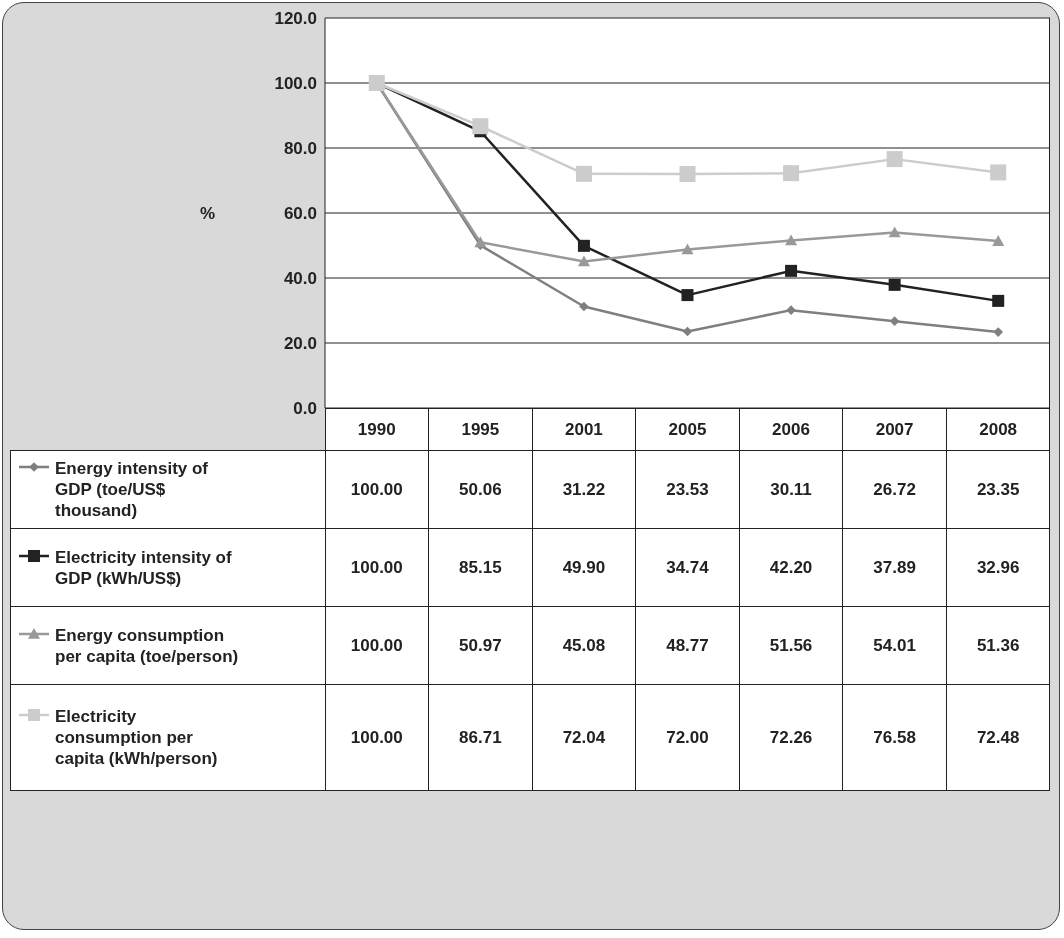 This screenshot has width=1064, height=938. What do you see at coordinates (894, 645) in the screenshot?
I see `data-label: 54.01` at bounding box center [894, 645].